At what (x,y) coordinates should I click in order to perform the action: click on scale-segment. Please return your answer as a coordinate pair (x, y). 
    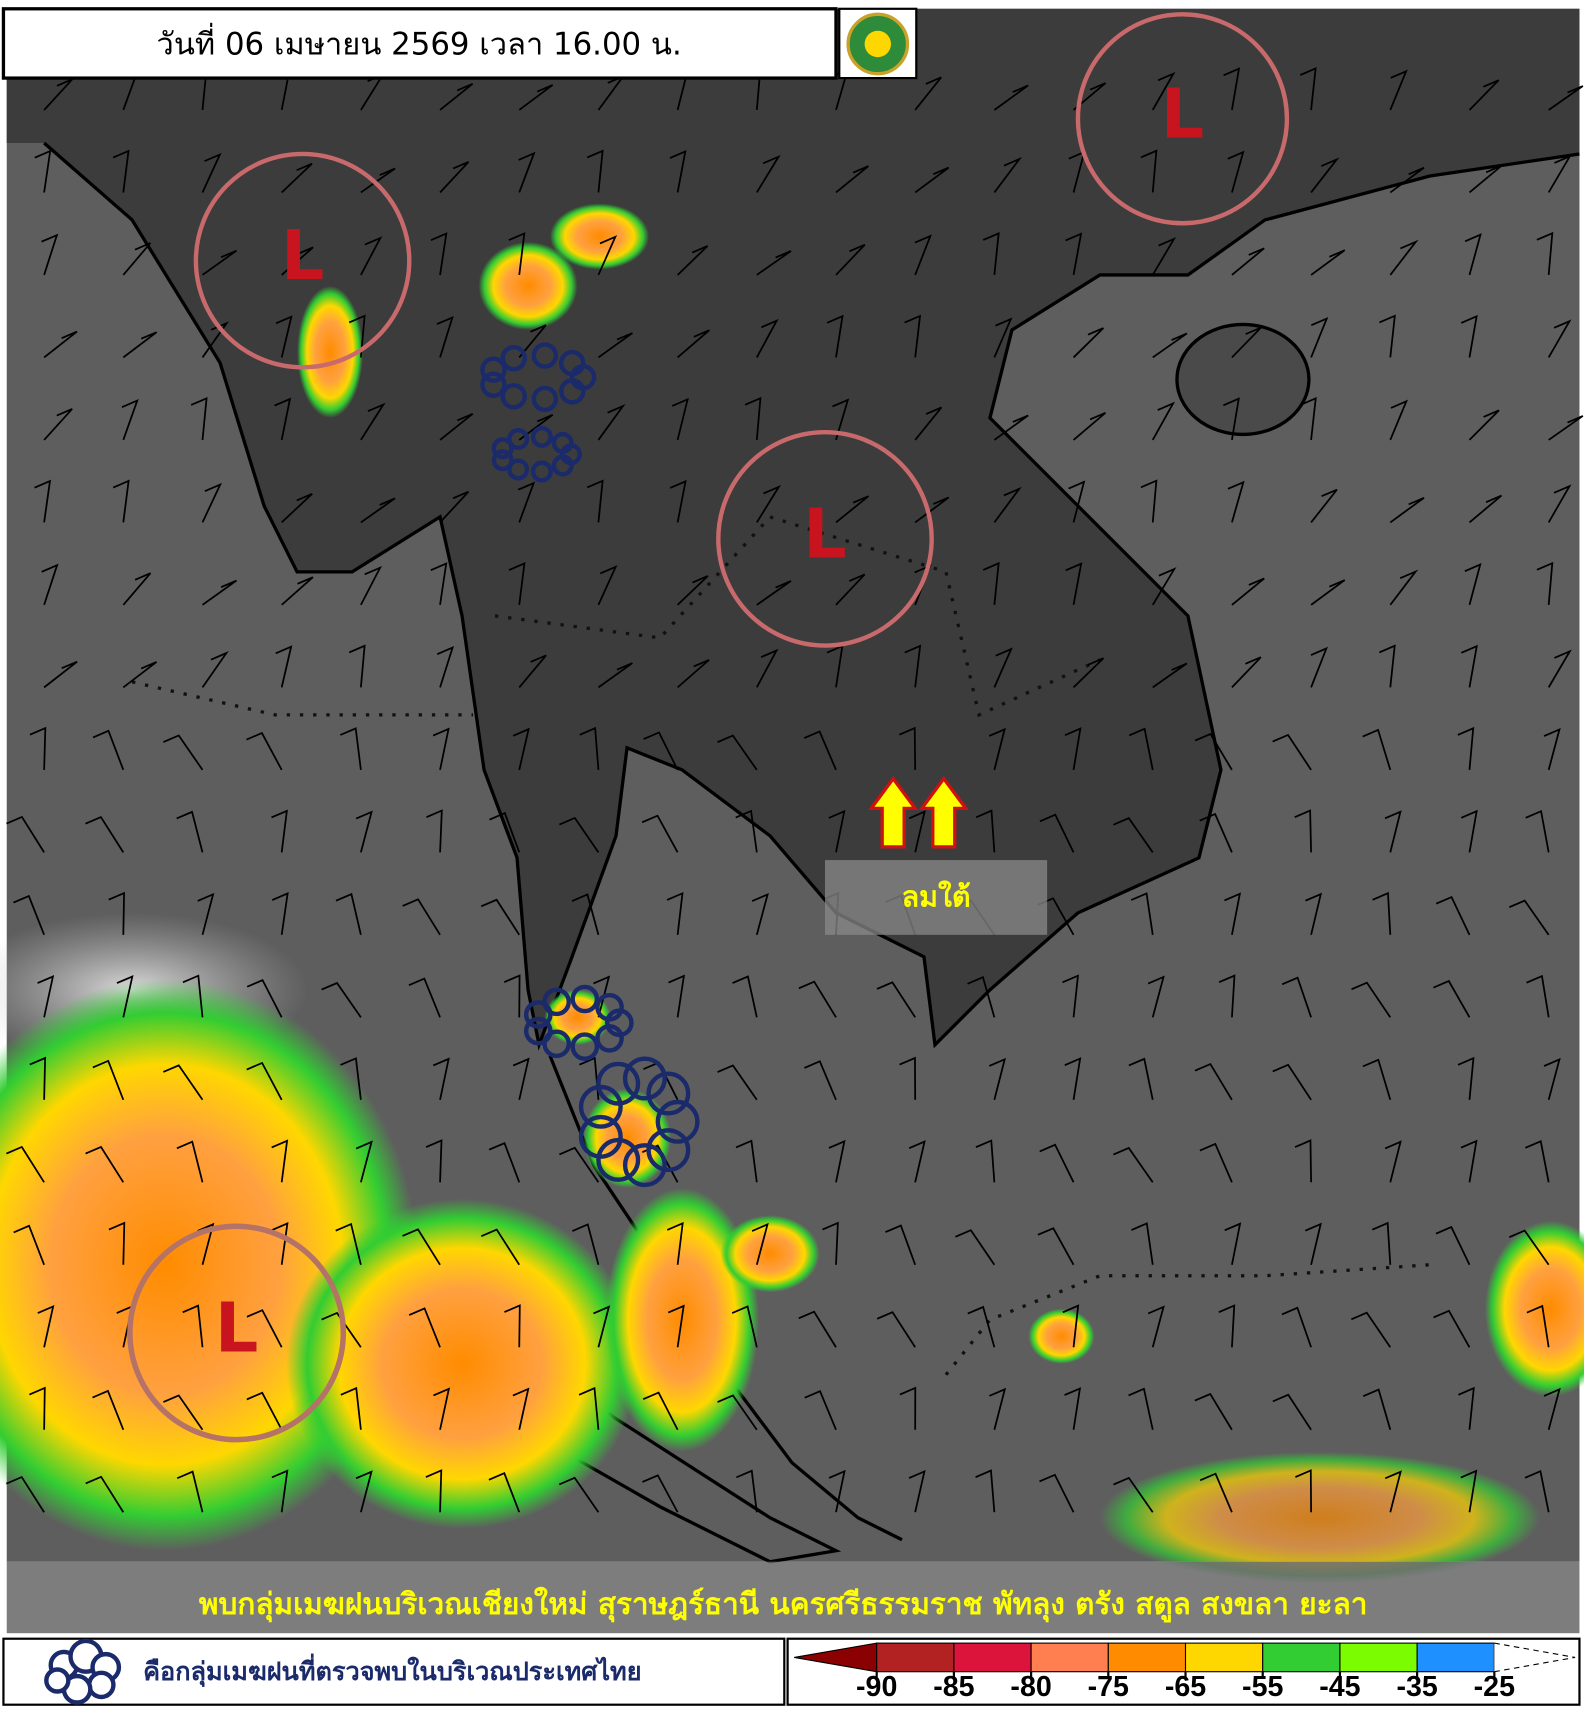
    Looking at the image, I should click on (1455, 1657).